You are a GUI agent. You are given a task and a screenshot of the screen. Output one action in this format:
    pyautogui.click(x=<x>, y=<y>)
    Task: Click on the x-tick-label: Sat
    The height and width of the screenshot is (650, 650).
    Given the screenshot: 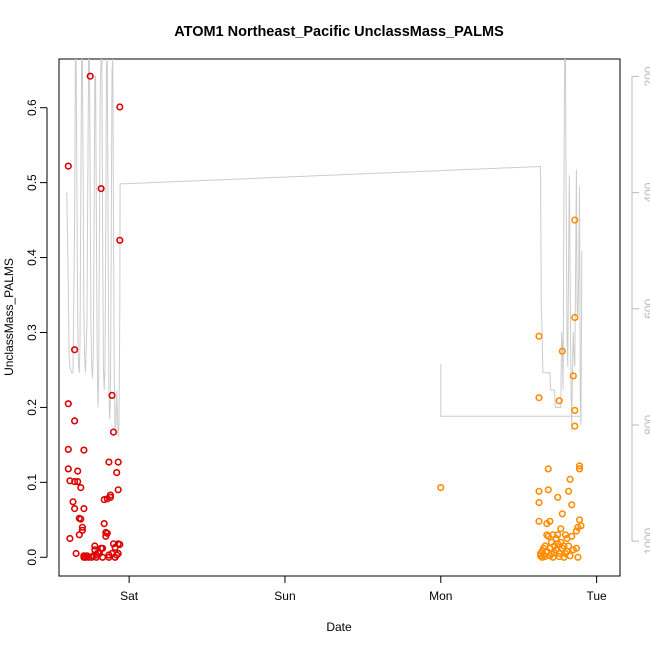 What is the action you would take?
    pyautogui.click(x=129, y=596)
    